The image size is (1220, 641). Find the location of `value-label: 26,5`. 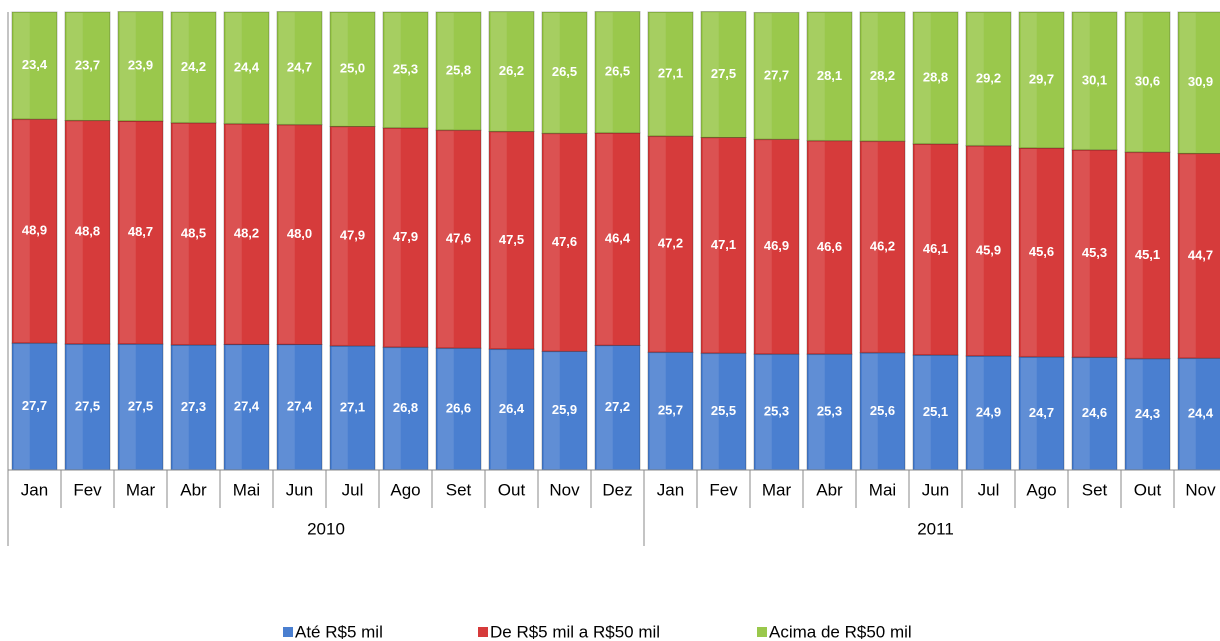

value-label: 26,5 is located at coordinates (564, 71).